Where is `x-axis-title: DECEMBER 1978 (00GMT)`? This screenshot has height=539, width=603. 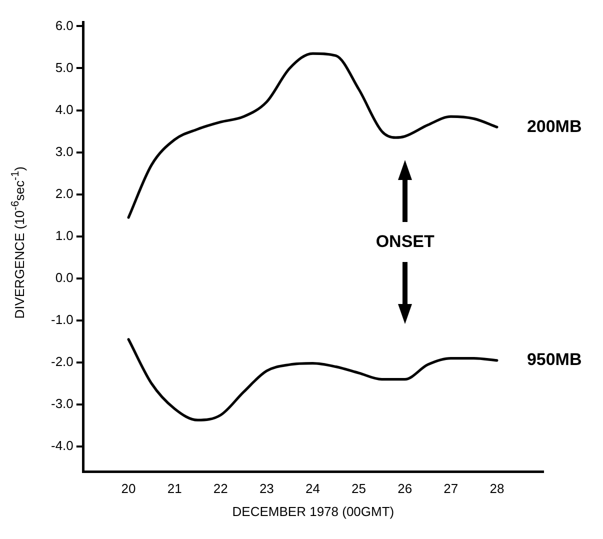
x-axis-title: DECEMBER 1978 (00GMT) is located at coordinates (313, 511).